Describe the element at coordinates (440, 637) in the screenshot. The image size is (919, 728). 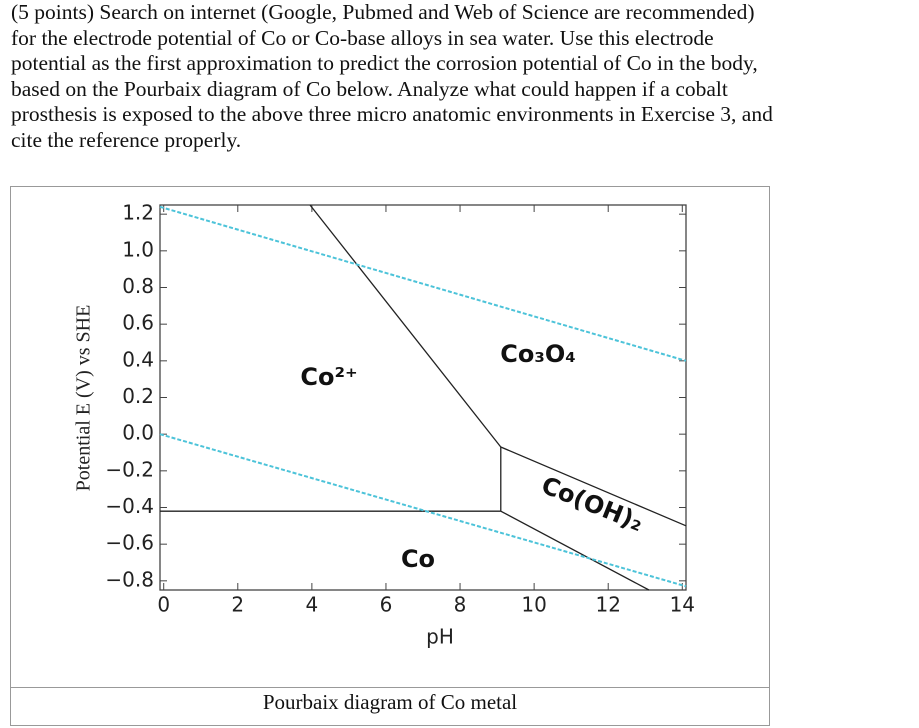
I see `x-axis-label: pH` at that location.